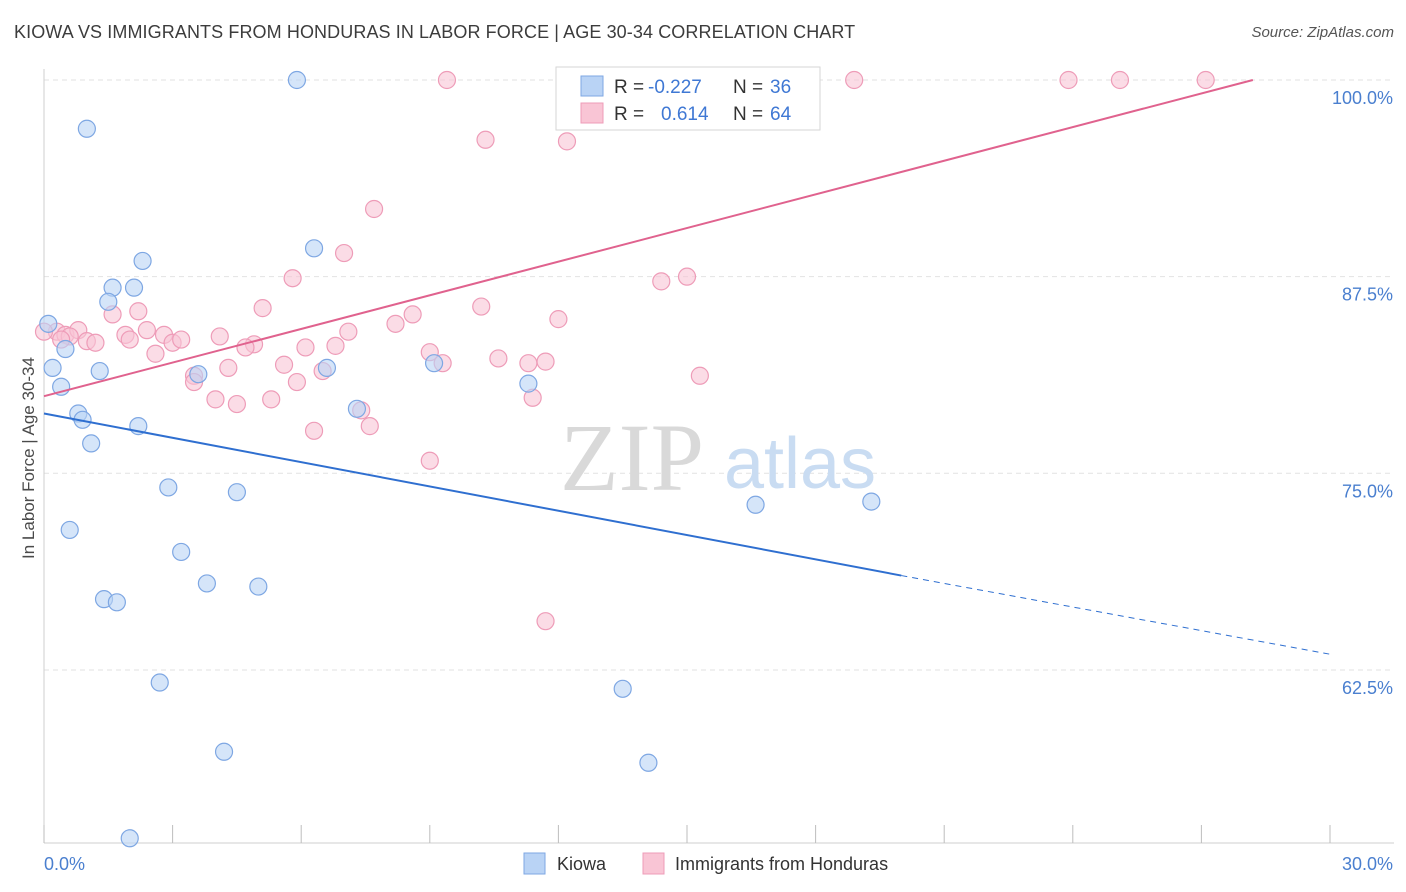 This screenshot has height=892, width=1406. I want to click on series-legend: Kiowa Immigrants from Honduras, so click(705, 863).